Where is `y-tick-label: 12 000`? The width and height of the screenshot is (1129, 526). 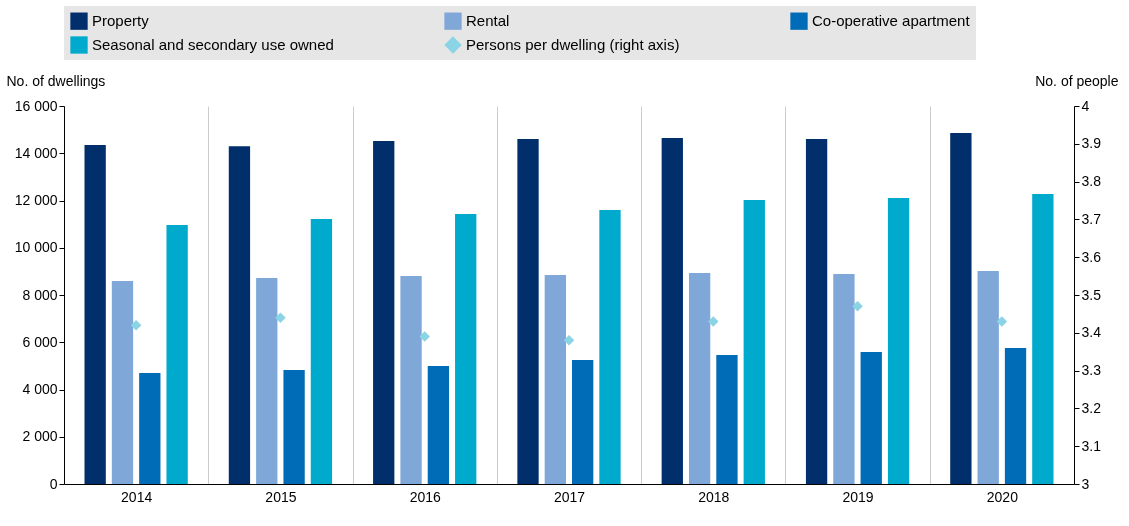
y-tick-label: 12 000 is located at coordinates (36, 200).